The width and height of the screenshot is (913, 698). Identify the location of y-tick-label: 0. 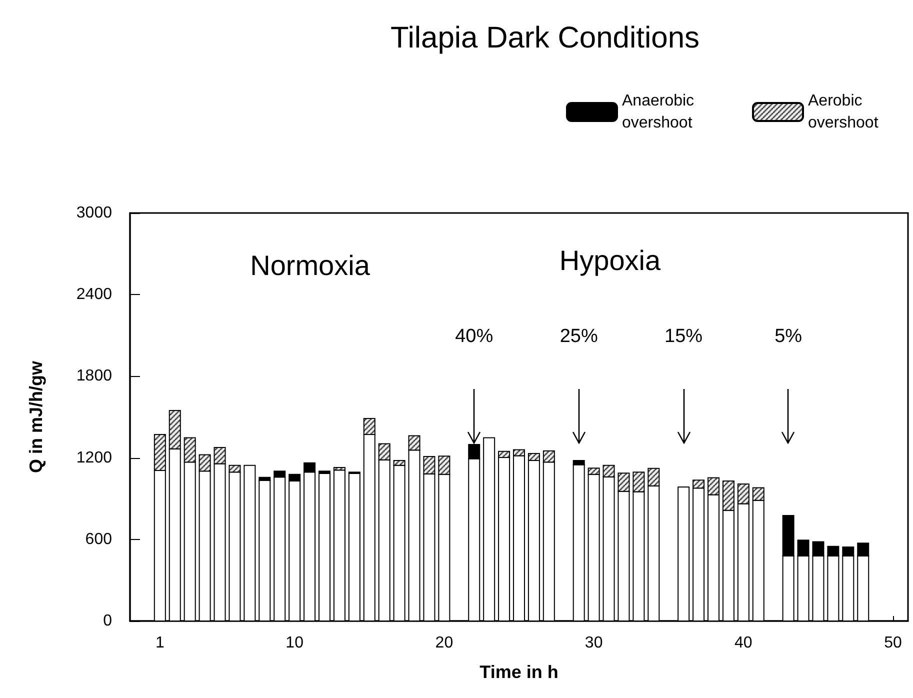
(107, 621).